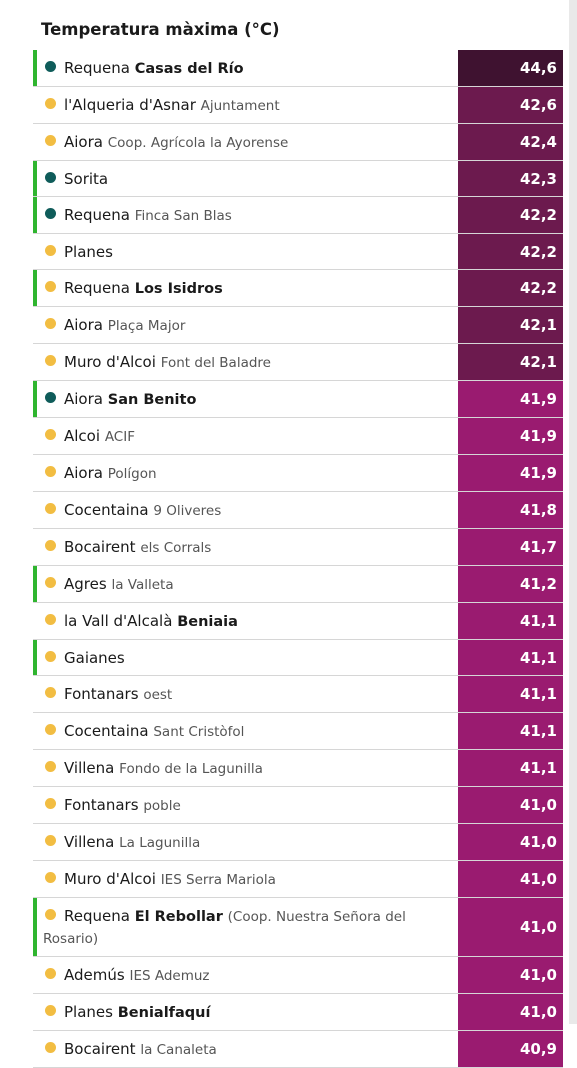 The image size is (577, 1068). Describe the element at coordinates (510, 325) in the screenshot. I see `temperature-value: 42,1` at that location.